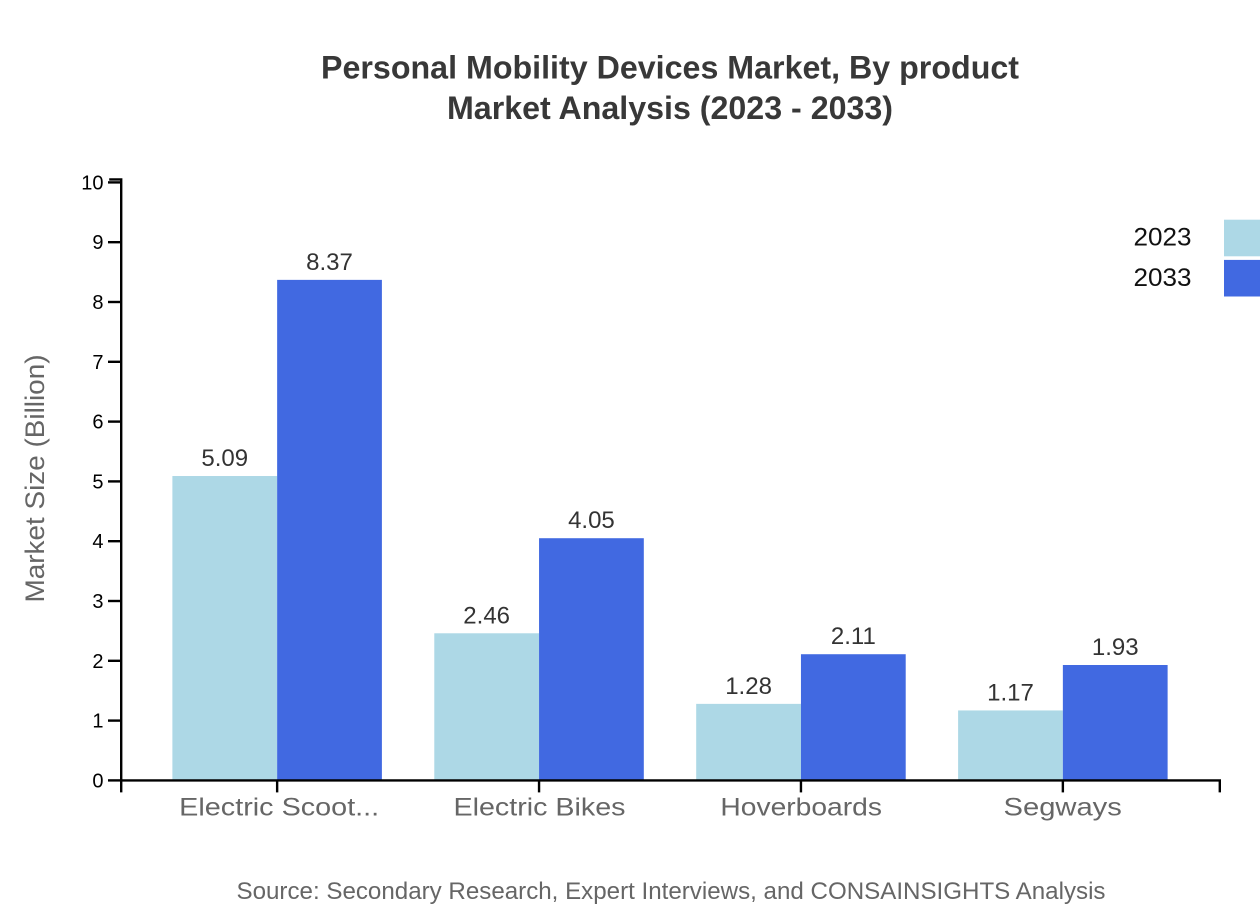 Image resolution: width=1260 pixels, height=920 pixels. What do you see at coordinates (1063, 808) in the screenshot?
I see `svg-text: Segways` at bounding box center [1063, 808].